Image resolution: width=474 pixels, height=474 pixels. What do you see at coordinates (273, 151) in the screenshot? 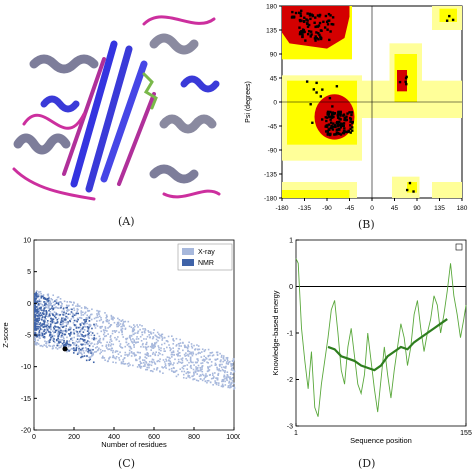
I see `y-tick-label: -90` at bounding box center [273, 151].